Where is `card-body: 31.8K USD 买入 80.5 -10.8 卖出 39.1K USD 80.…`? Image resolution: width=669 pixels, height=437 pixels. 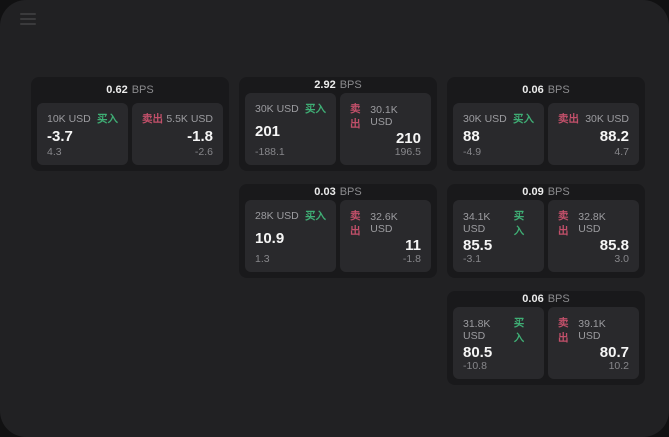
card-body: 31.8K USD 买入 80.5 -10.8 卖出 39.1K USD 80.… is located at coordinates (546, 346).